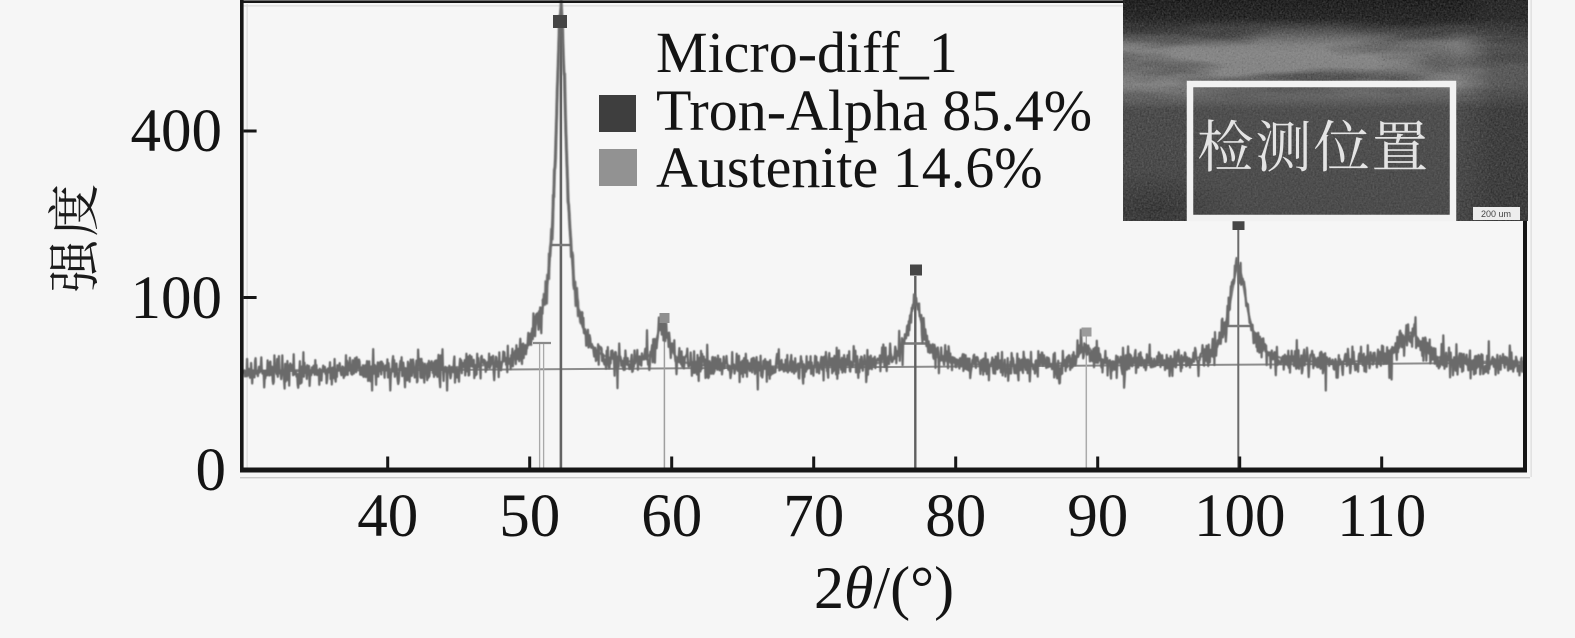  I want to click on svg-text: 200 um, so click(1496, 214).